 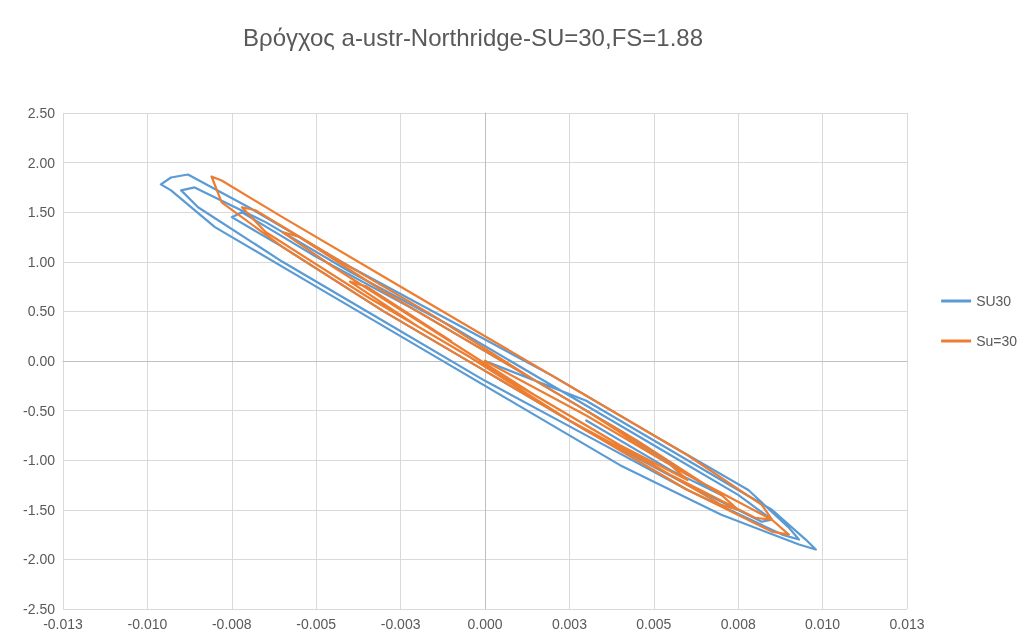 What do you see at coordinates (147, 624) in the screenshot?
I see `x-tick-label: -0.010` at bounding box center [147, 624].